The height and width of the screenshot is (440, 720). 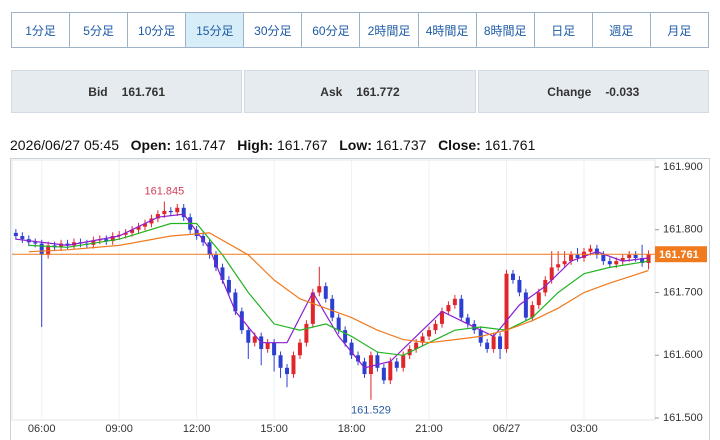 I want to click on x-tick-label: 06/27, so click(x=507, y=429).